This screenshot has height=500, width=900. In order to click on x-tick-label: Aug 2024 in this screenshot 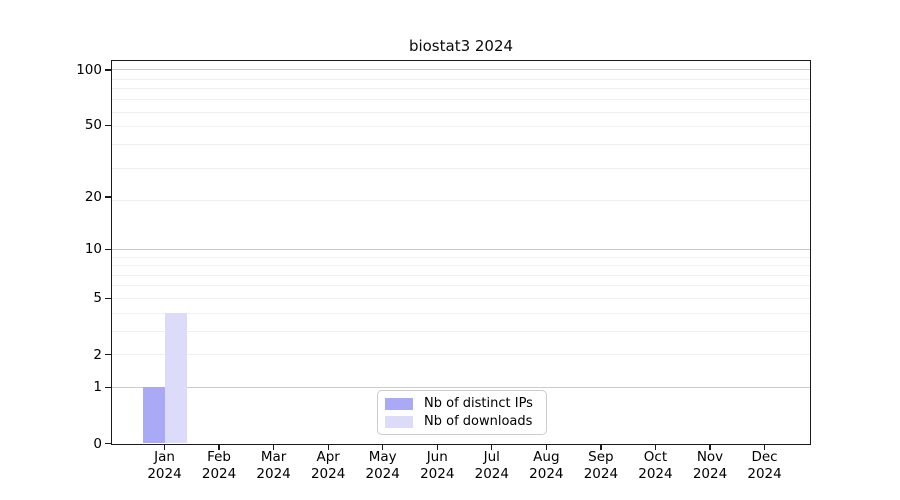, I will do `click(546, 466)`.